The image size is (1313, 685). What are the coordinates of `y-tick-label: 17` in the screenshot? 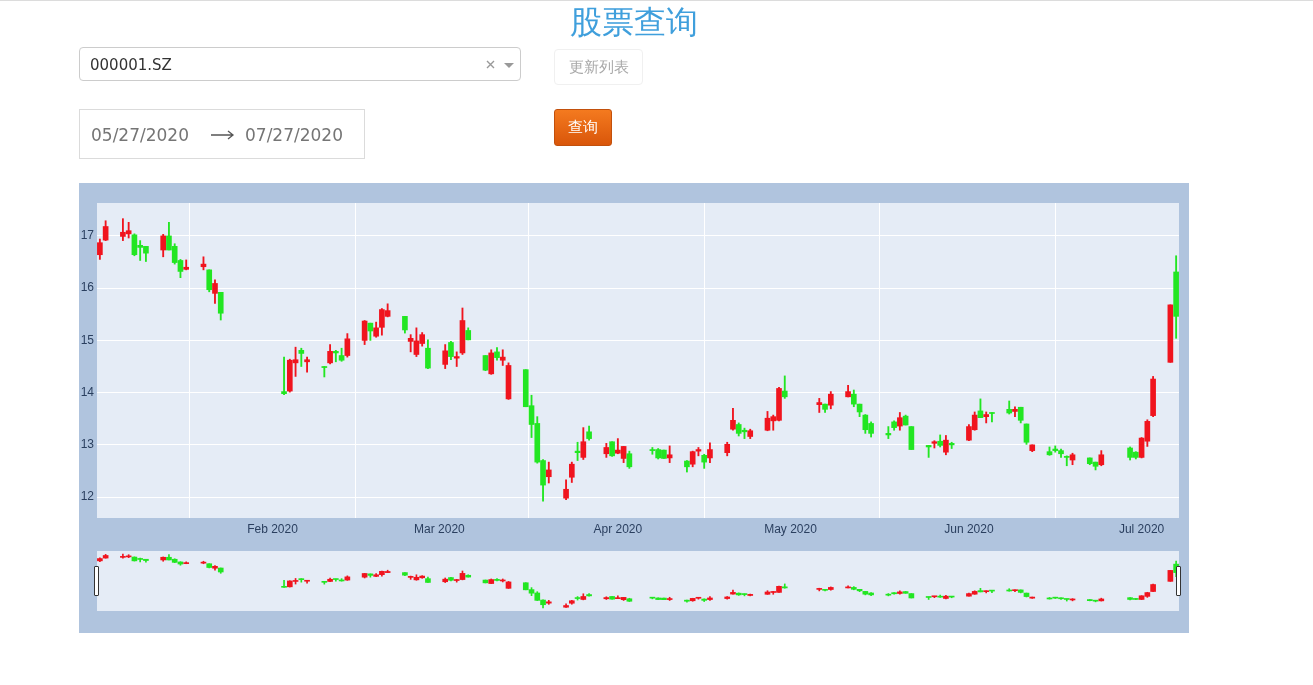 It's located at (87, 235).